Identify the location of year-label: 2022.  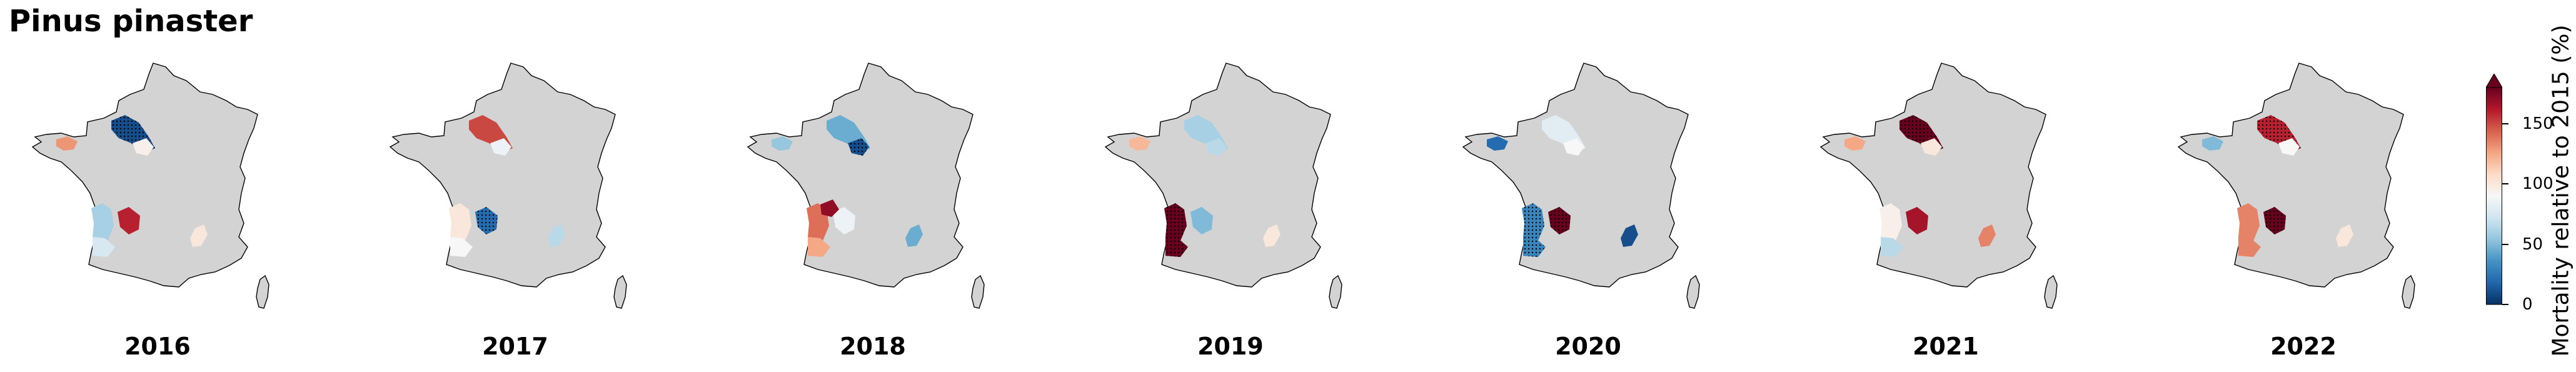
(2303, 346).